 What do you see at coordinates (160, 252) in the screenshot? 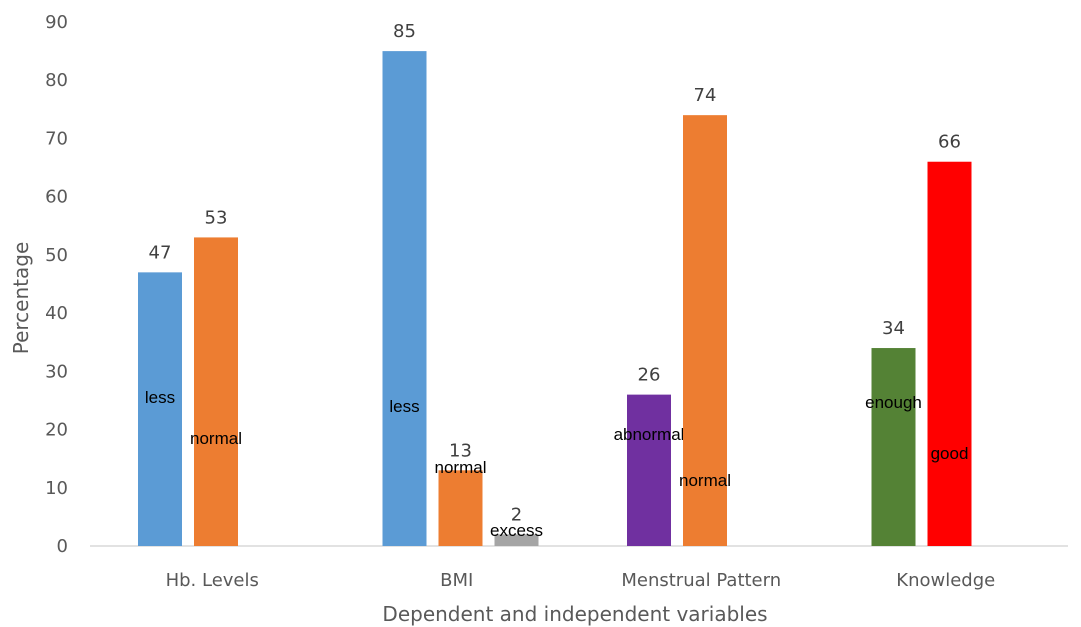
I see `data-label: 47` at bounding box center [160, 252].